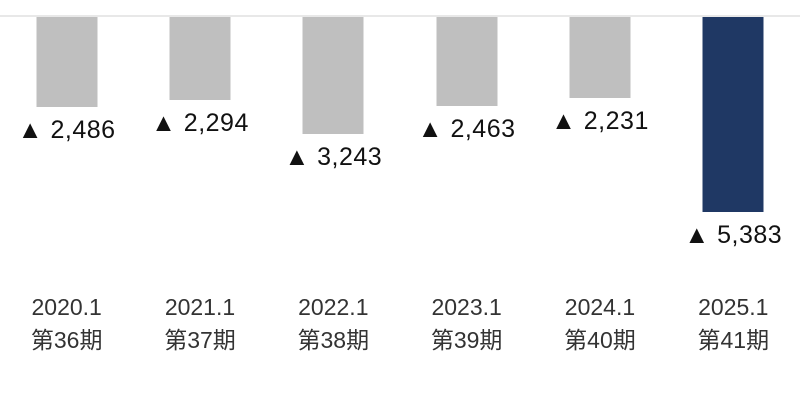 Image resolution: width=800 pixels, height=400 pixels. I want to click on category-year: 2024.1, so click(600, 307).